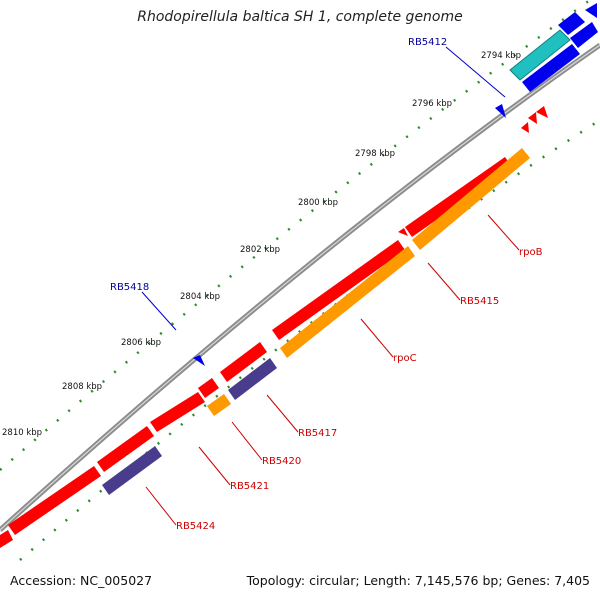  Describe the element at coordinates (444, 281) in the screenshot. I see `leader-RB5415` at that location.